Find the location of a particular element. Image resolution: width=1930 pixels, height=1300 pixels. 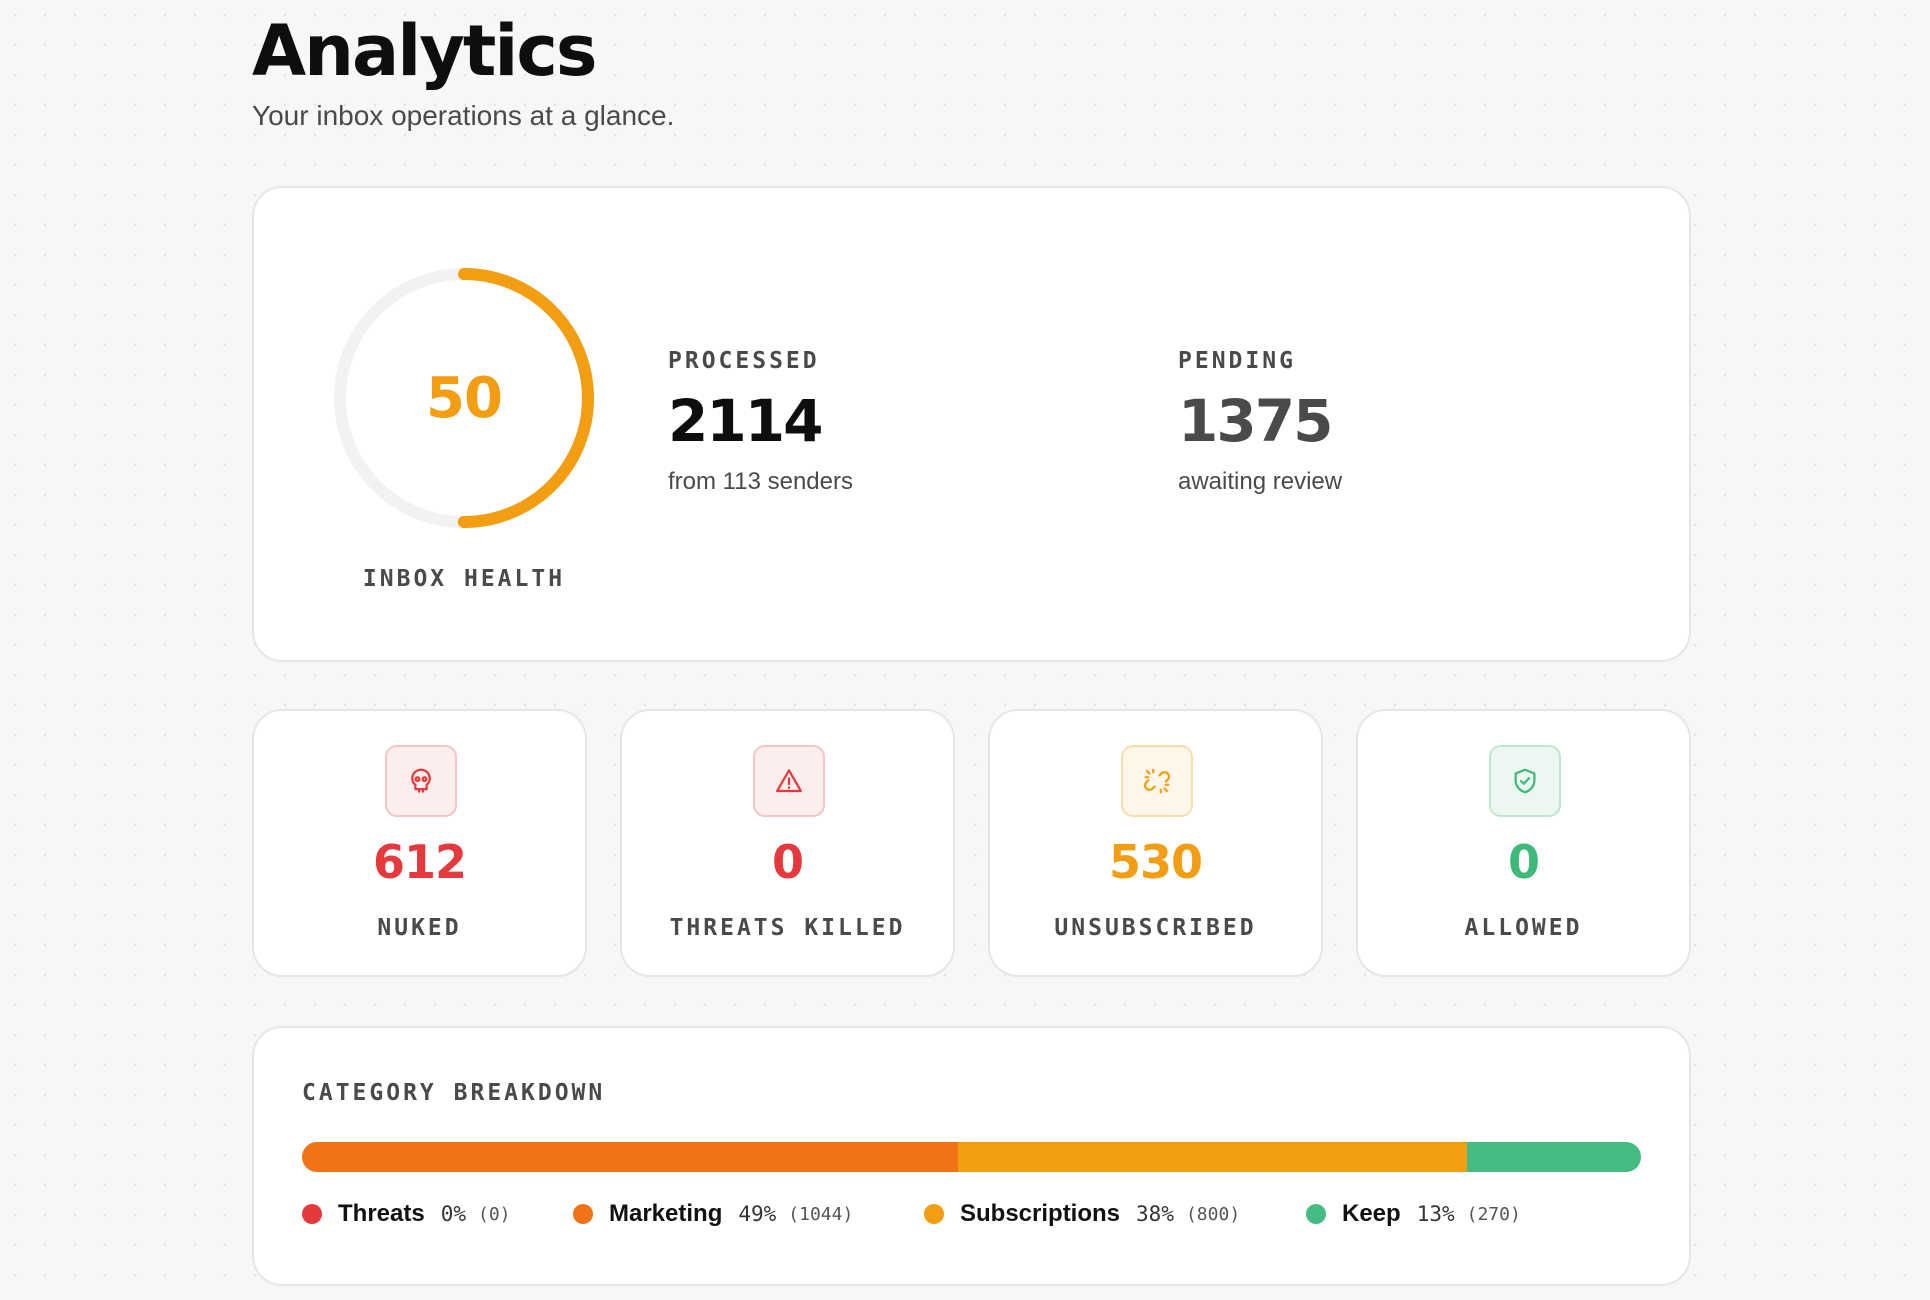

legend-count: (270) is located at coordinates (1493, 1214).